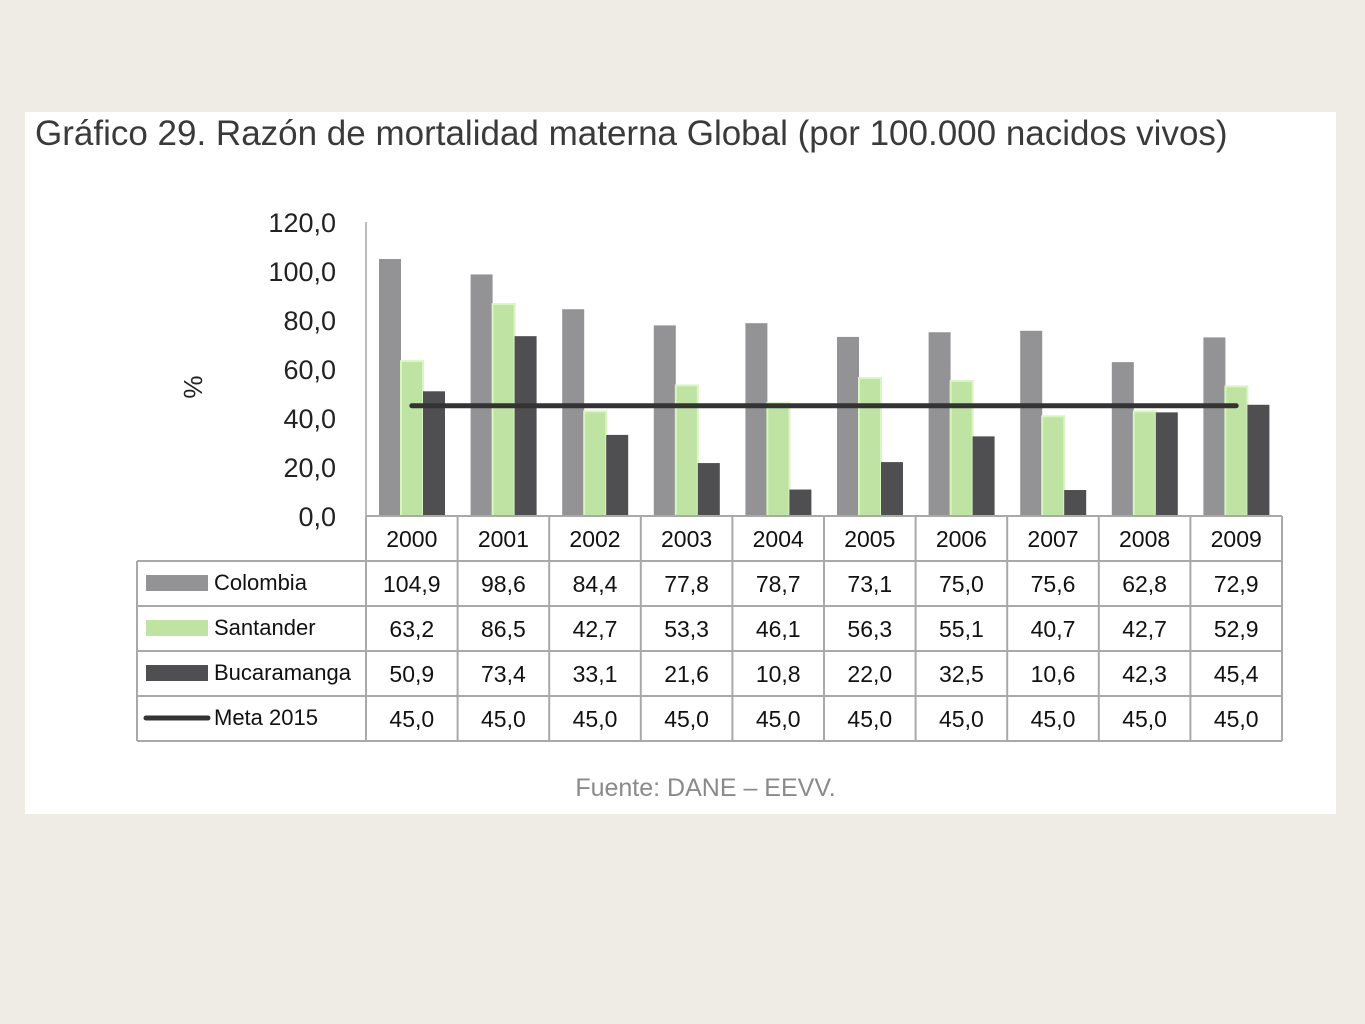  Describe the element at coordinates (778, 629) in the screenshot. I see `table-cell-value: 46,1` at that location.